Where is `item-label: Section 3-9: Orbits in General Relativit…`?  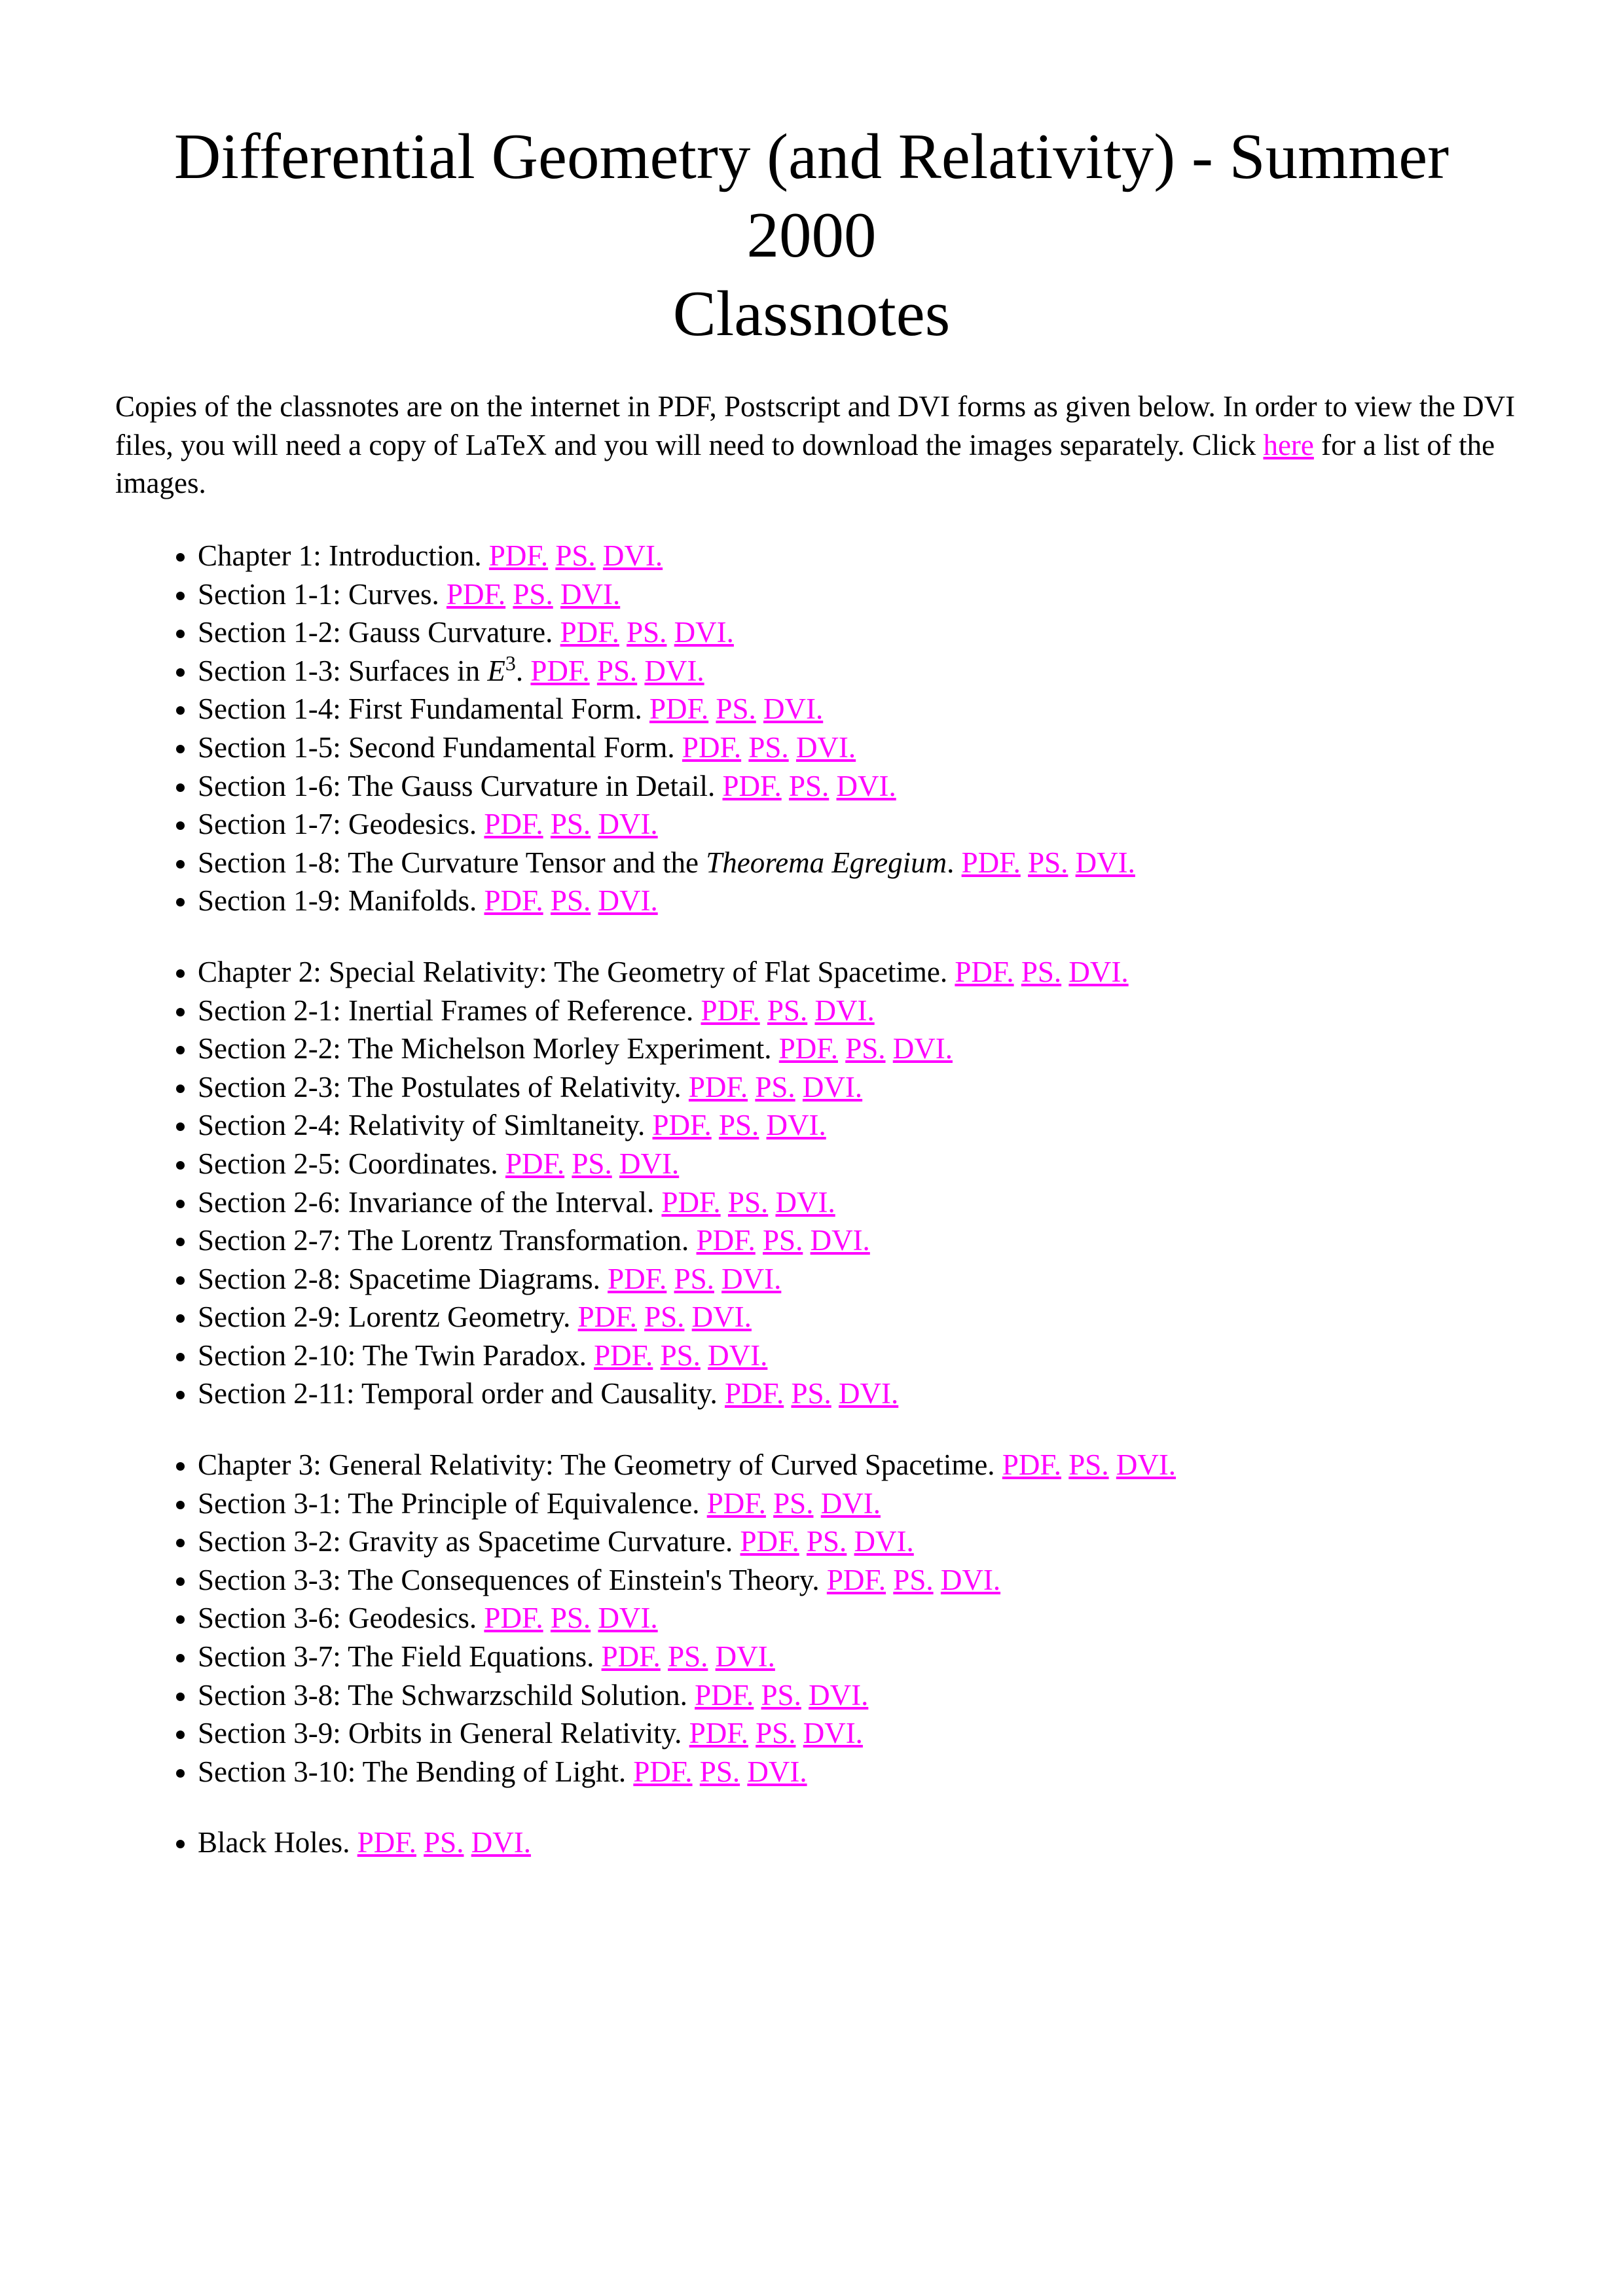 item-label: Section 3-9: Orbits in General Relativit… is located at coordinates (440, 1733).